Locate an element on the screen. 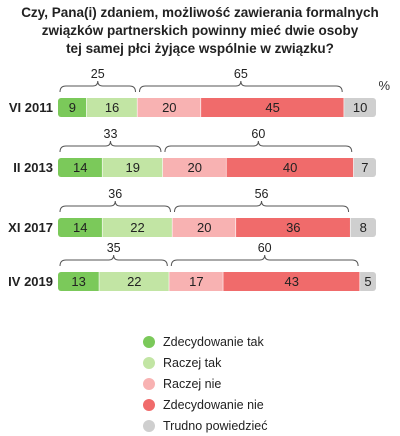  no-total: 56 is located at coordinates (262, 194).